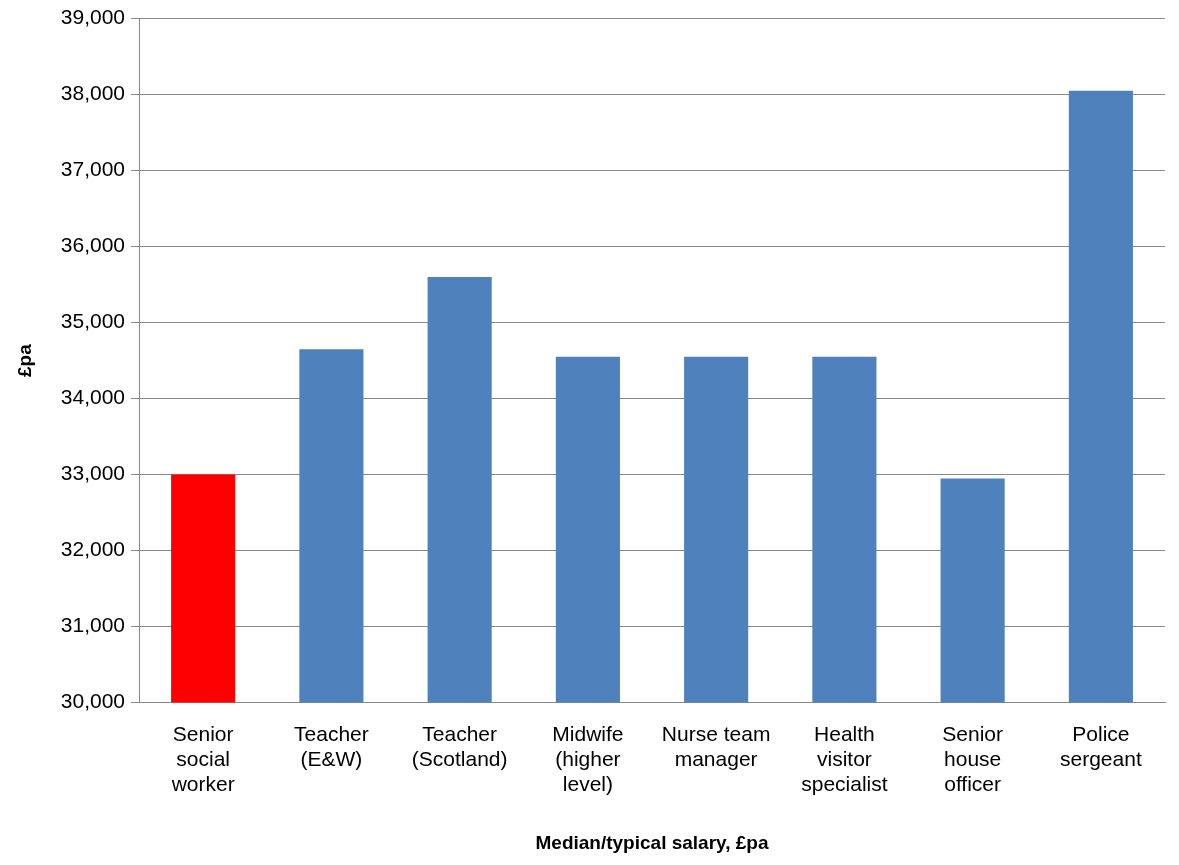 The image size is (1179, 865). What do you see at coordinates (93, 17) in the screenshot?
I see `y-tick-label: 39,000` at bounding box center [93, 17].